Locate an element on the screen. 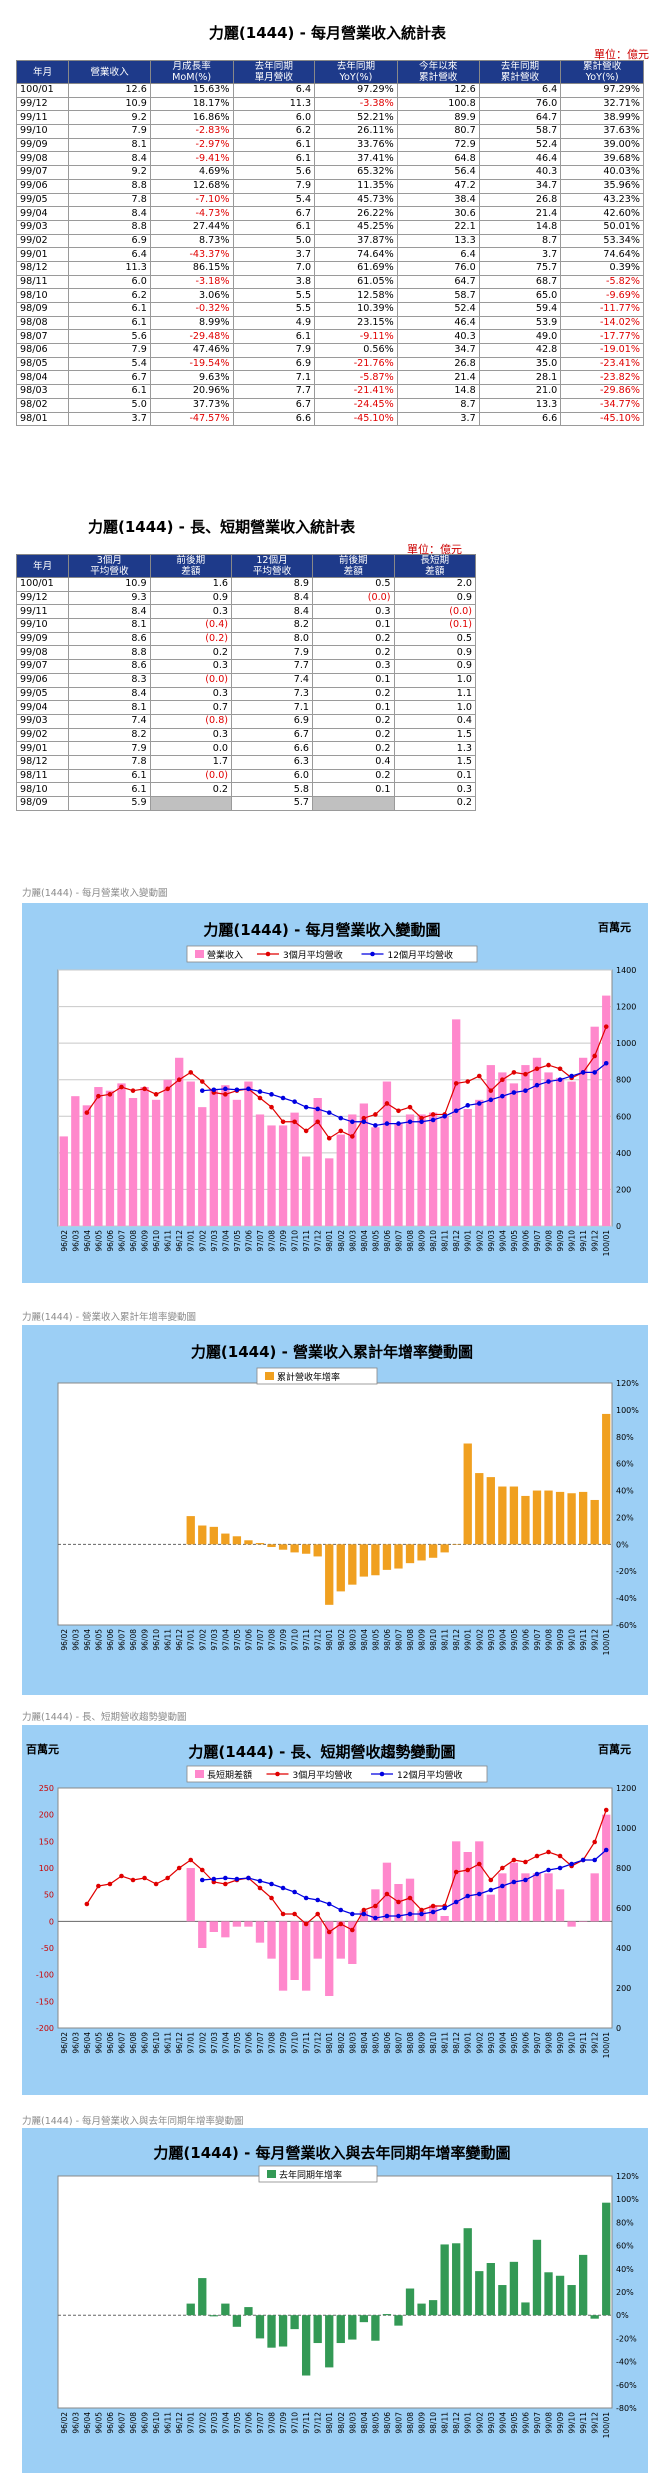  table-cell: 37.73% is located at coordinates (191, 405).